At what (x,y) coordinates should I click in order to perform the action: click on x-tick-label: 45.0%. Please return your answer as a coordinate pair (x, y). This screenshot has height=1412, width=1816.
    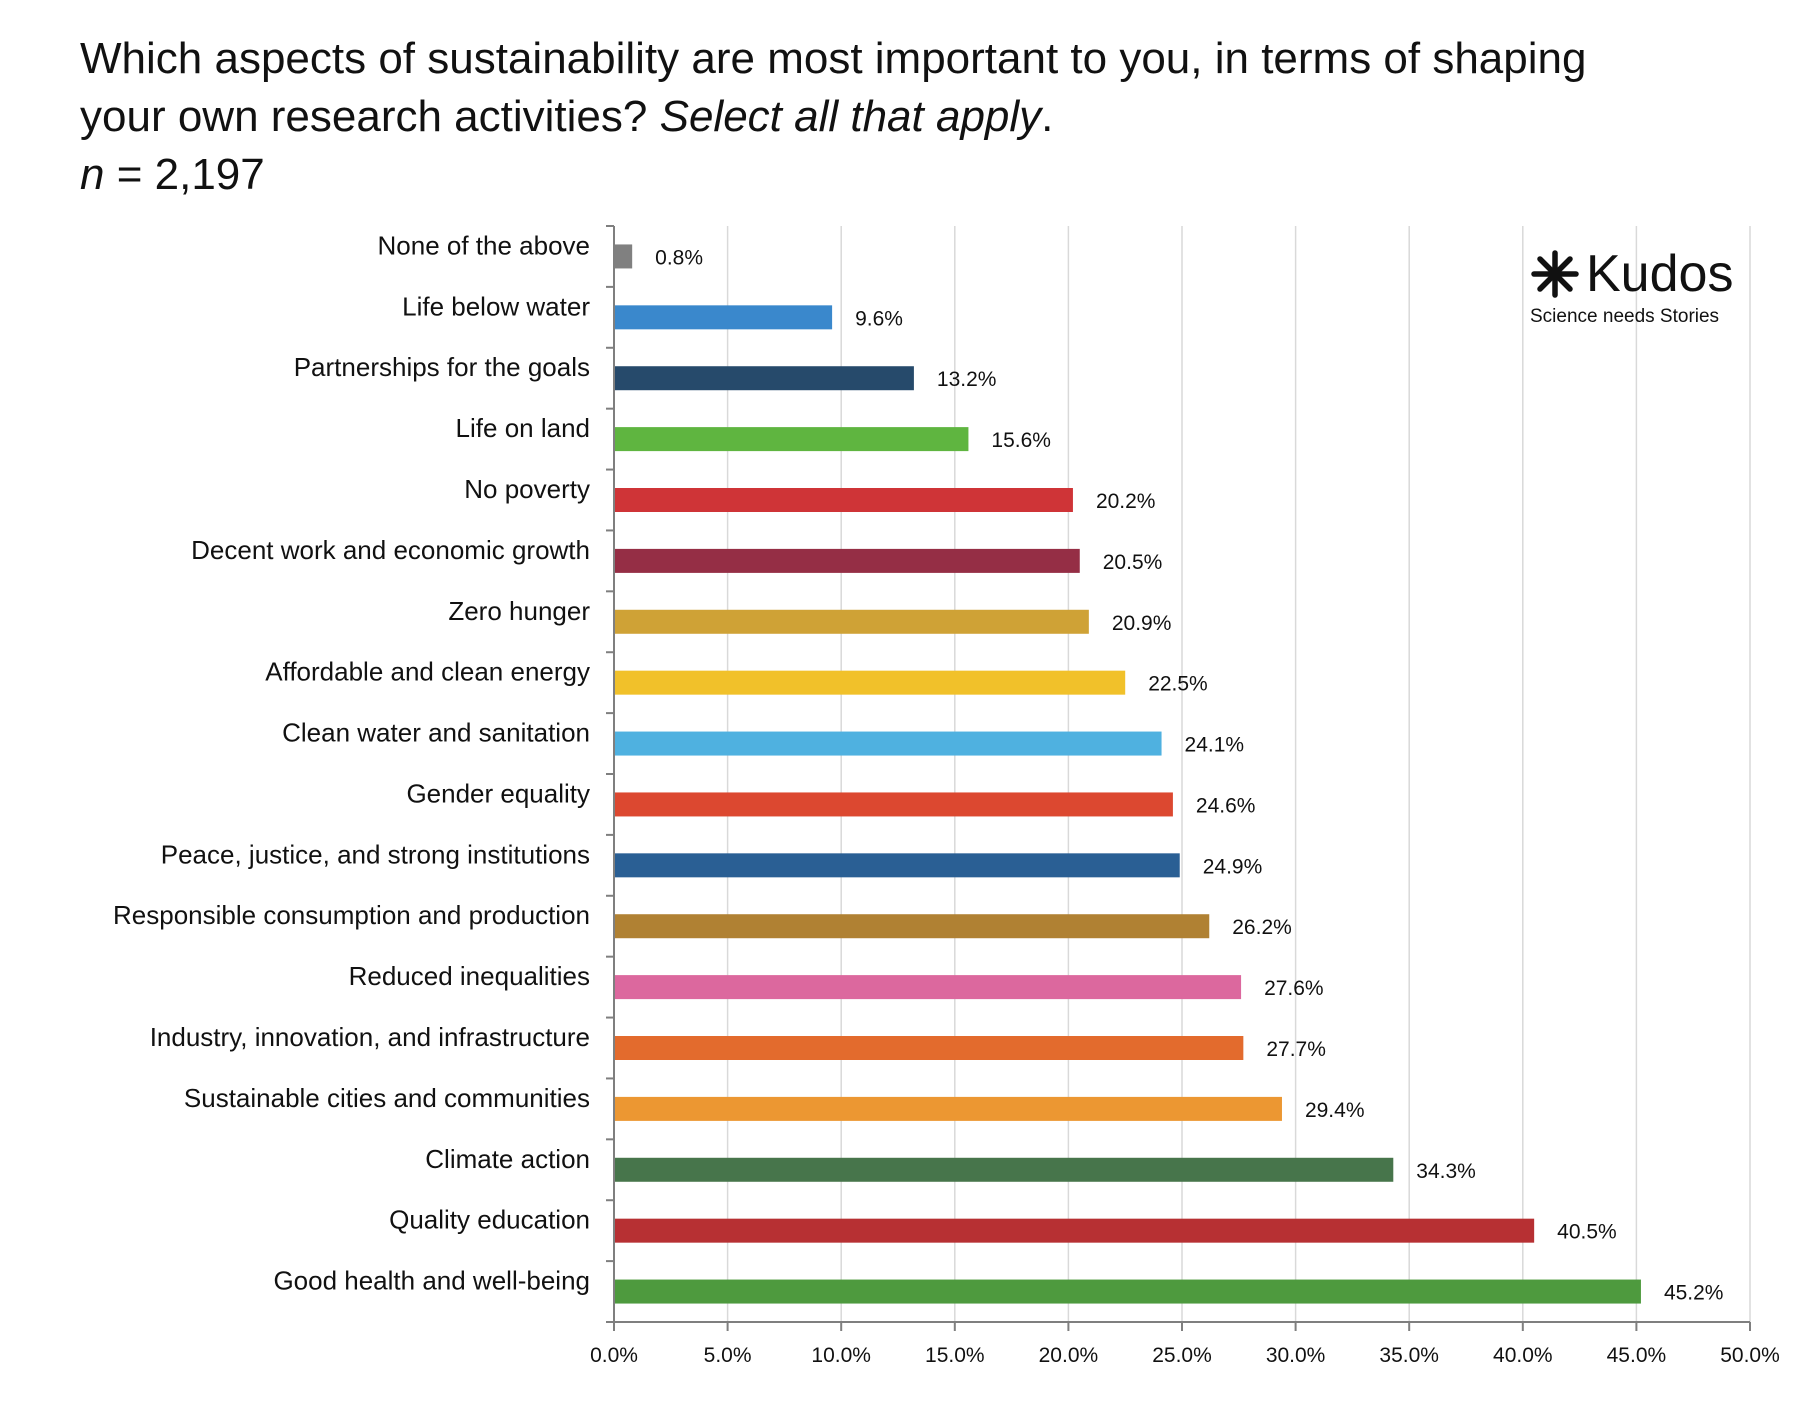
    Looking at the image, I should click on (1637, 1355).